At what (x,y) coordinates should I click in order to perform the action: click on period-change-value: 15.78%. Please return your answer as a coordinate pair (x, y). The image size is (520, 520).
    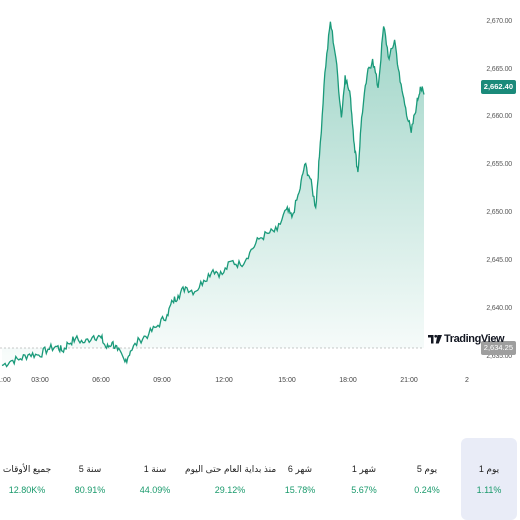
    Looking at the image, I should click on (300, 490).